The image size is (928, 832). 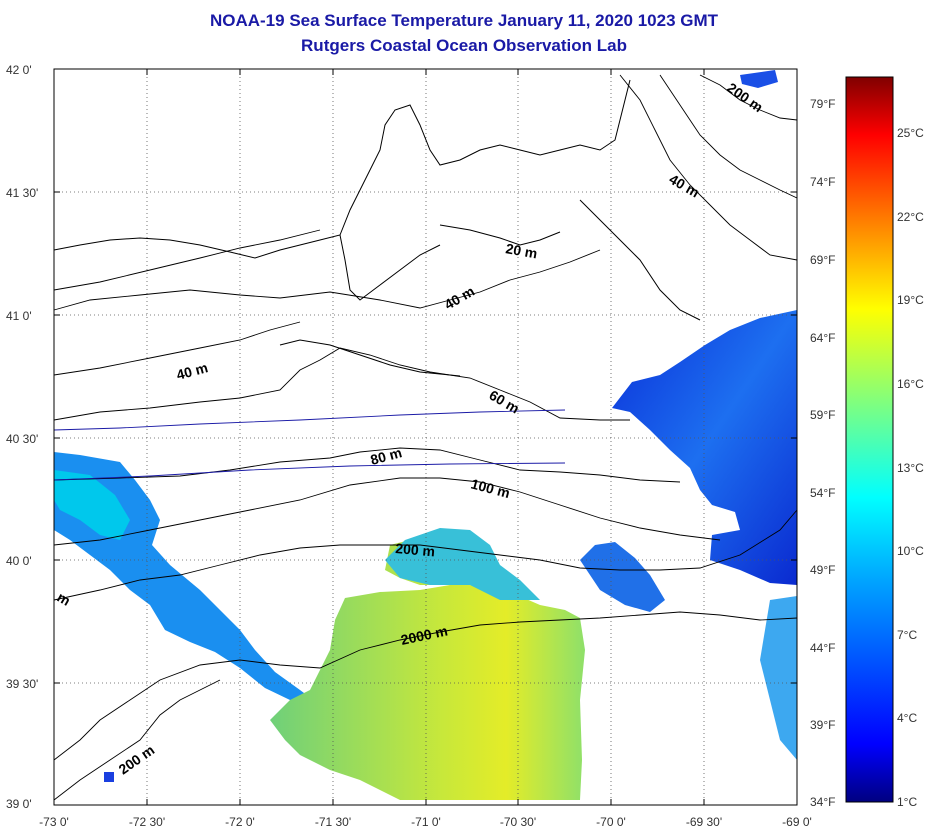 What do you see at coordinates (910, 133) in the screenshot?
I see `celsius-label: 25°C` at bounding box center [910, 133].